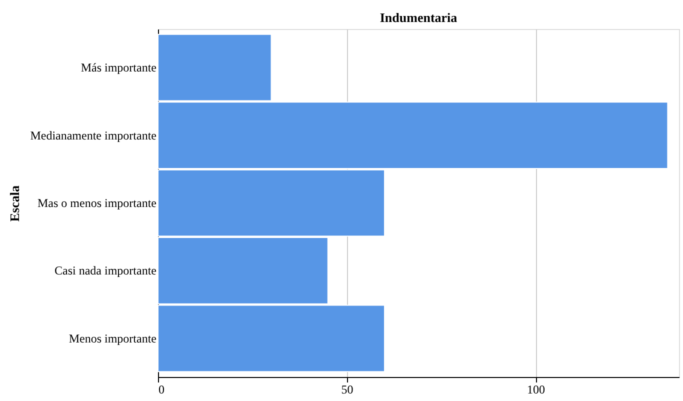 Image resolution: width=683 pixels, height=401 pixels. Describe the element at coordinates (419, 17) in the screenshot. I see `chart-title: Indumentaria` at that location.